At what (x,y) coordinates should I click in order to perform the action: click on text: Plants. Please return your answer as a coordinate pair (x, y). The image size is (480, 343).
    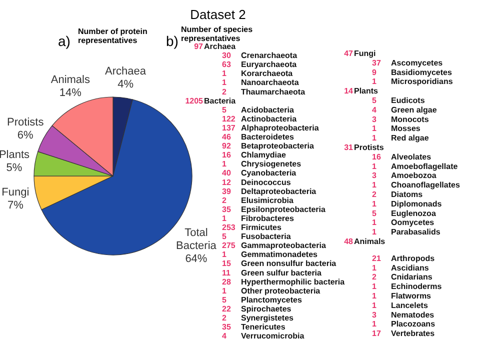
    Looking at the image, I should click on (366, 91).